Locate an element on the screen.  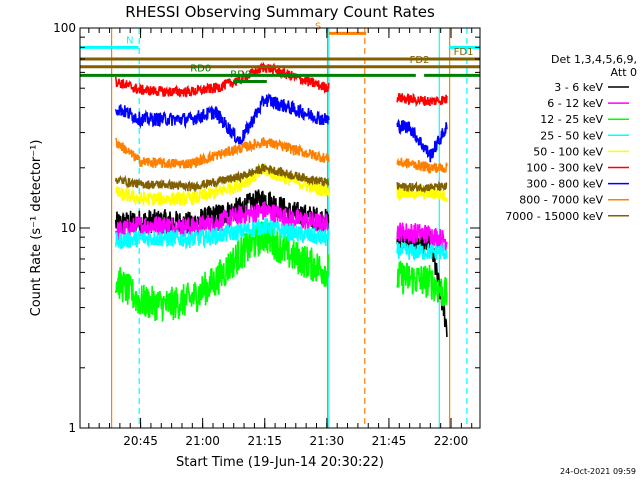
x-tick-label-2: 21:00 is located at coordinates (202, 441).